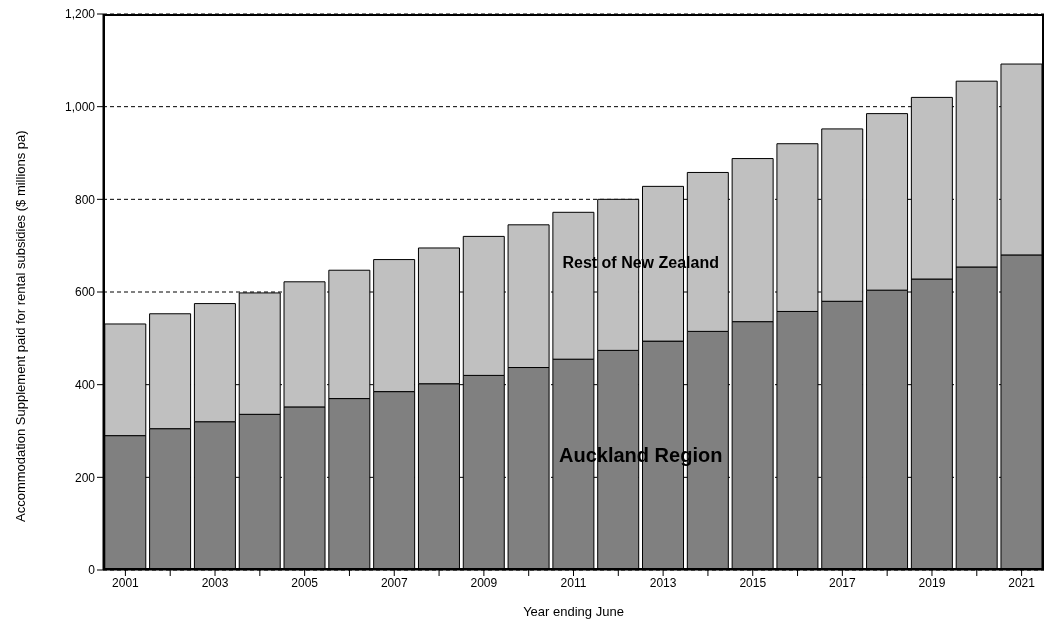 This screenshot has width=1048, height=623. I want to click on y-tick-label: 0, so click(92, 570).